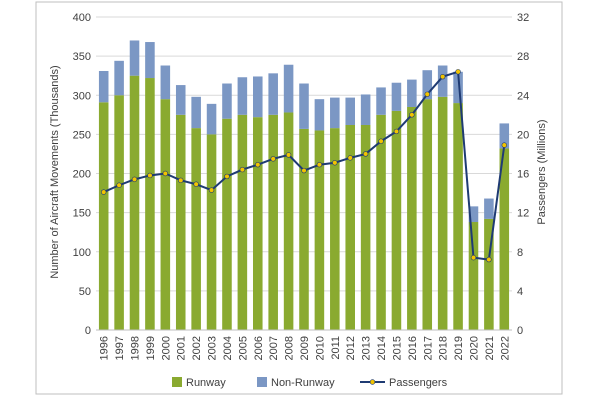  Describe the element at coordinates (177, 382) in the screenshot. I see `legend-swatch-runway` at that location.